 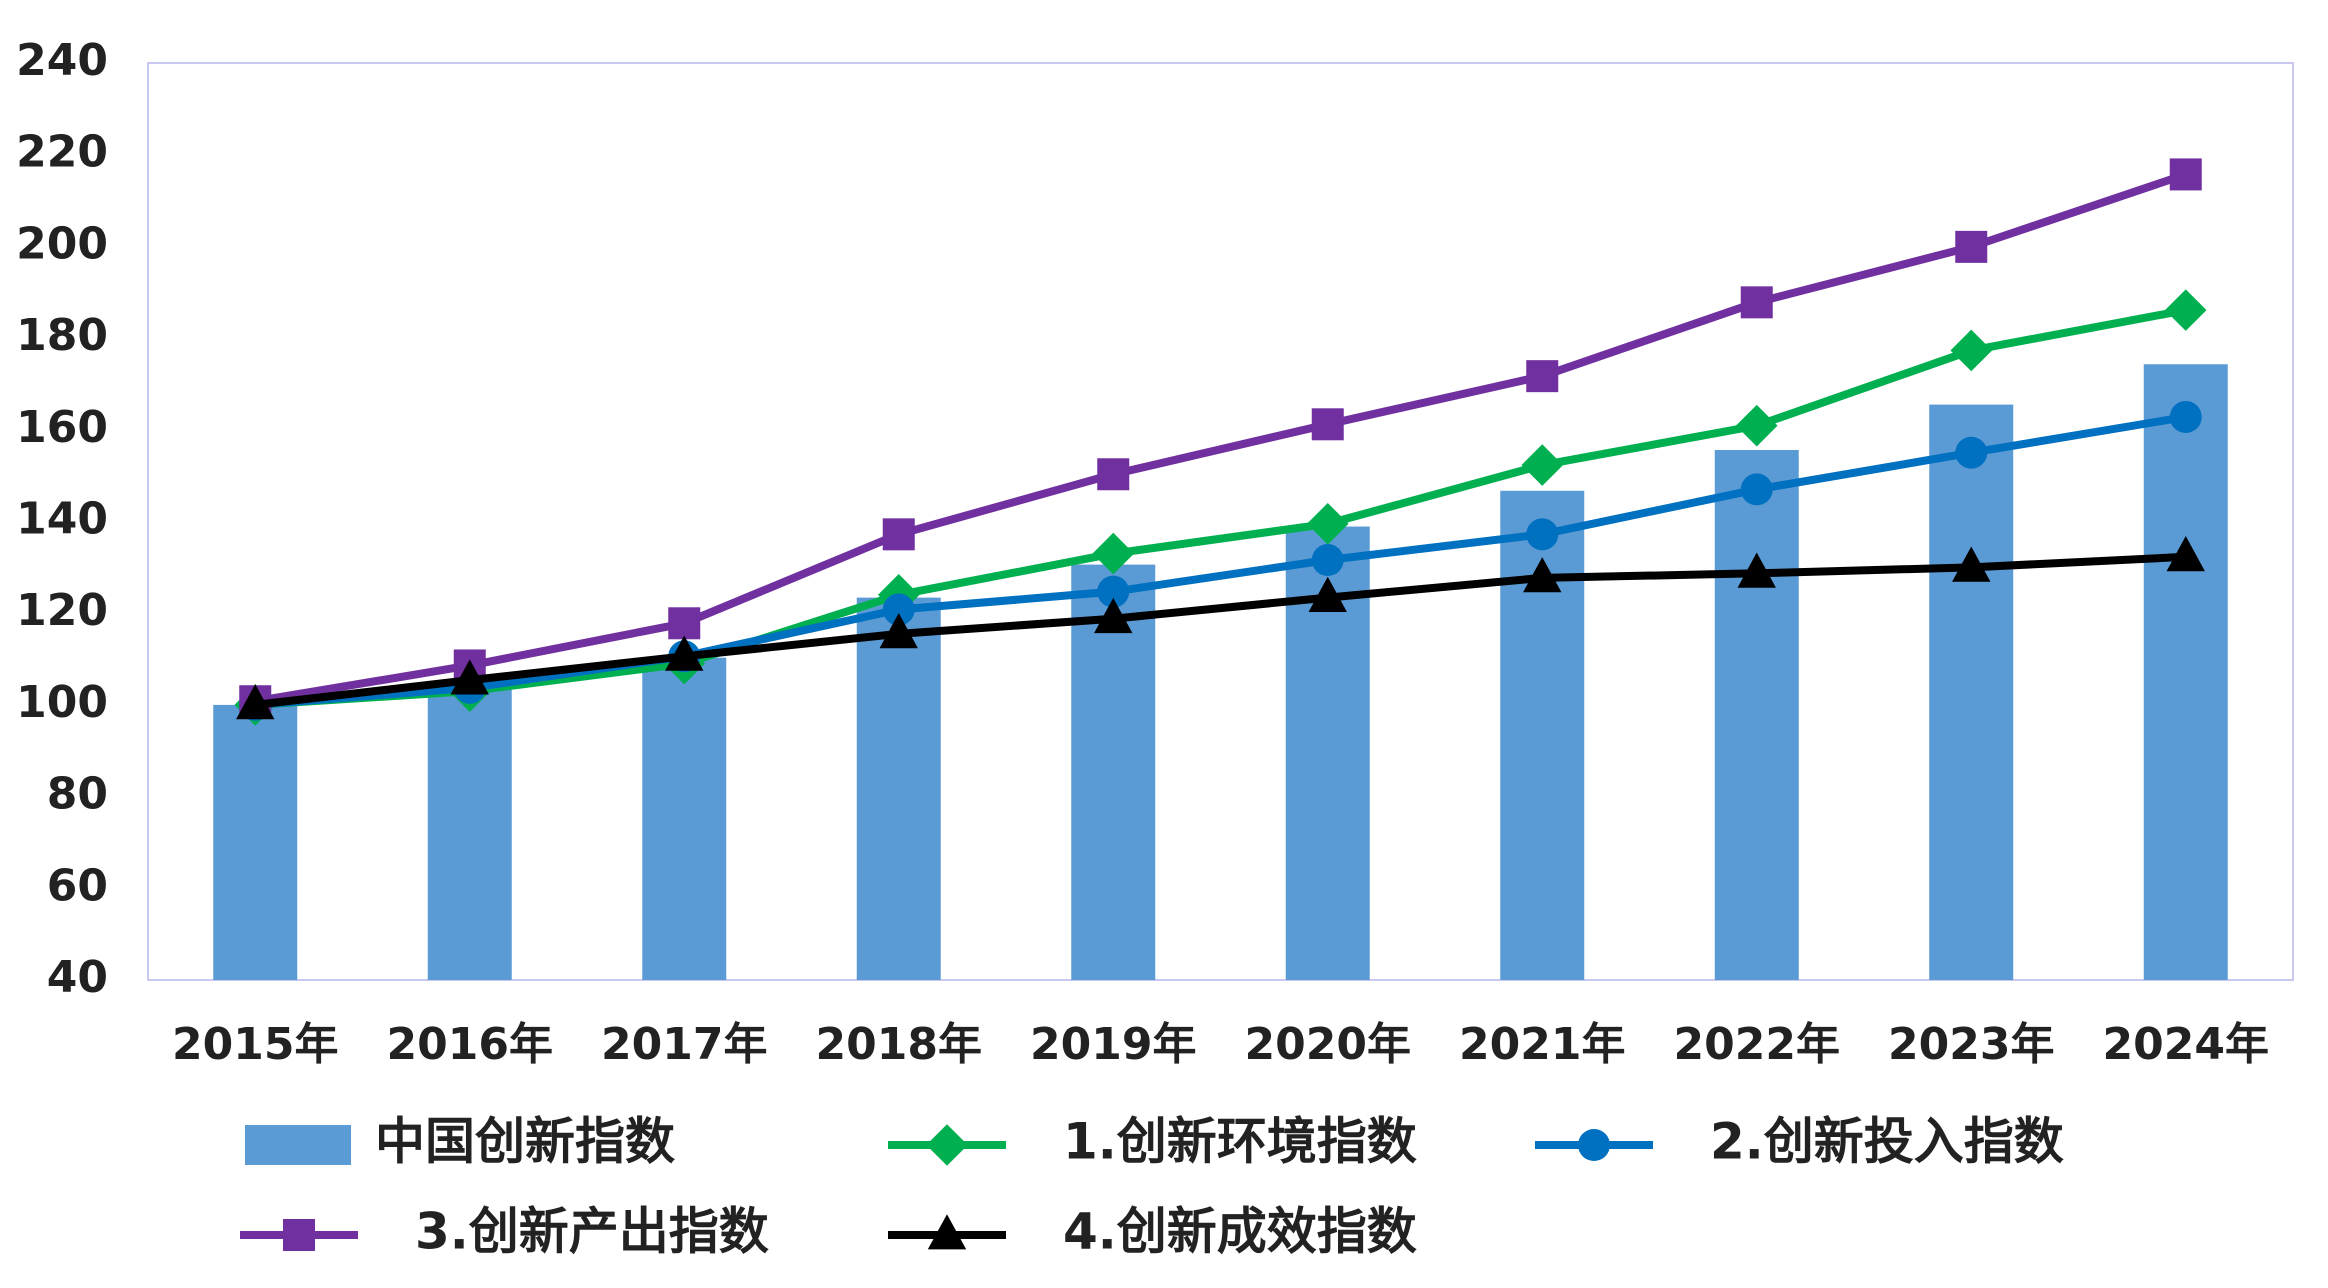 I want to click on x-tick-label: 2020年, so click(x=1328, y=1044).